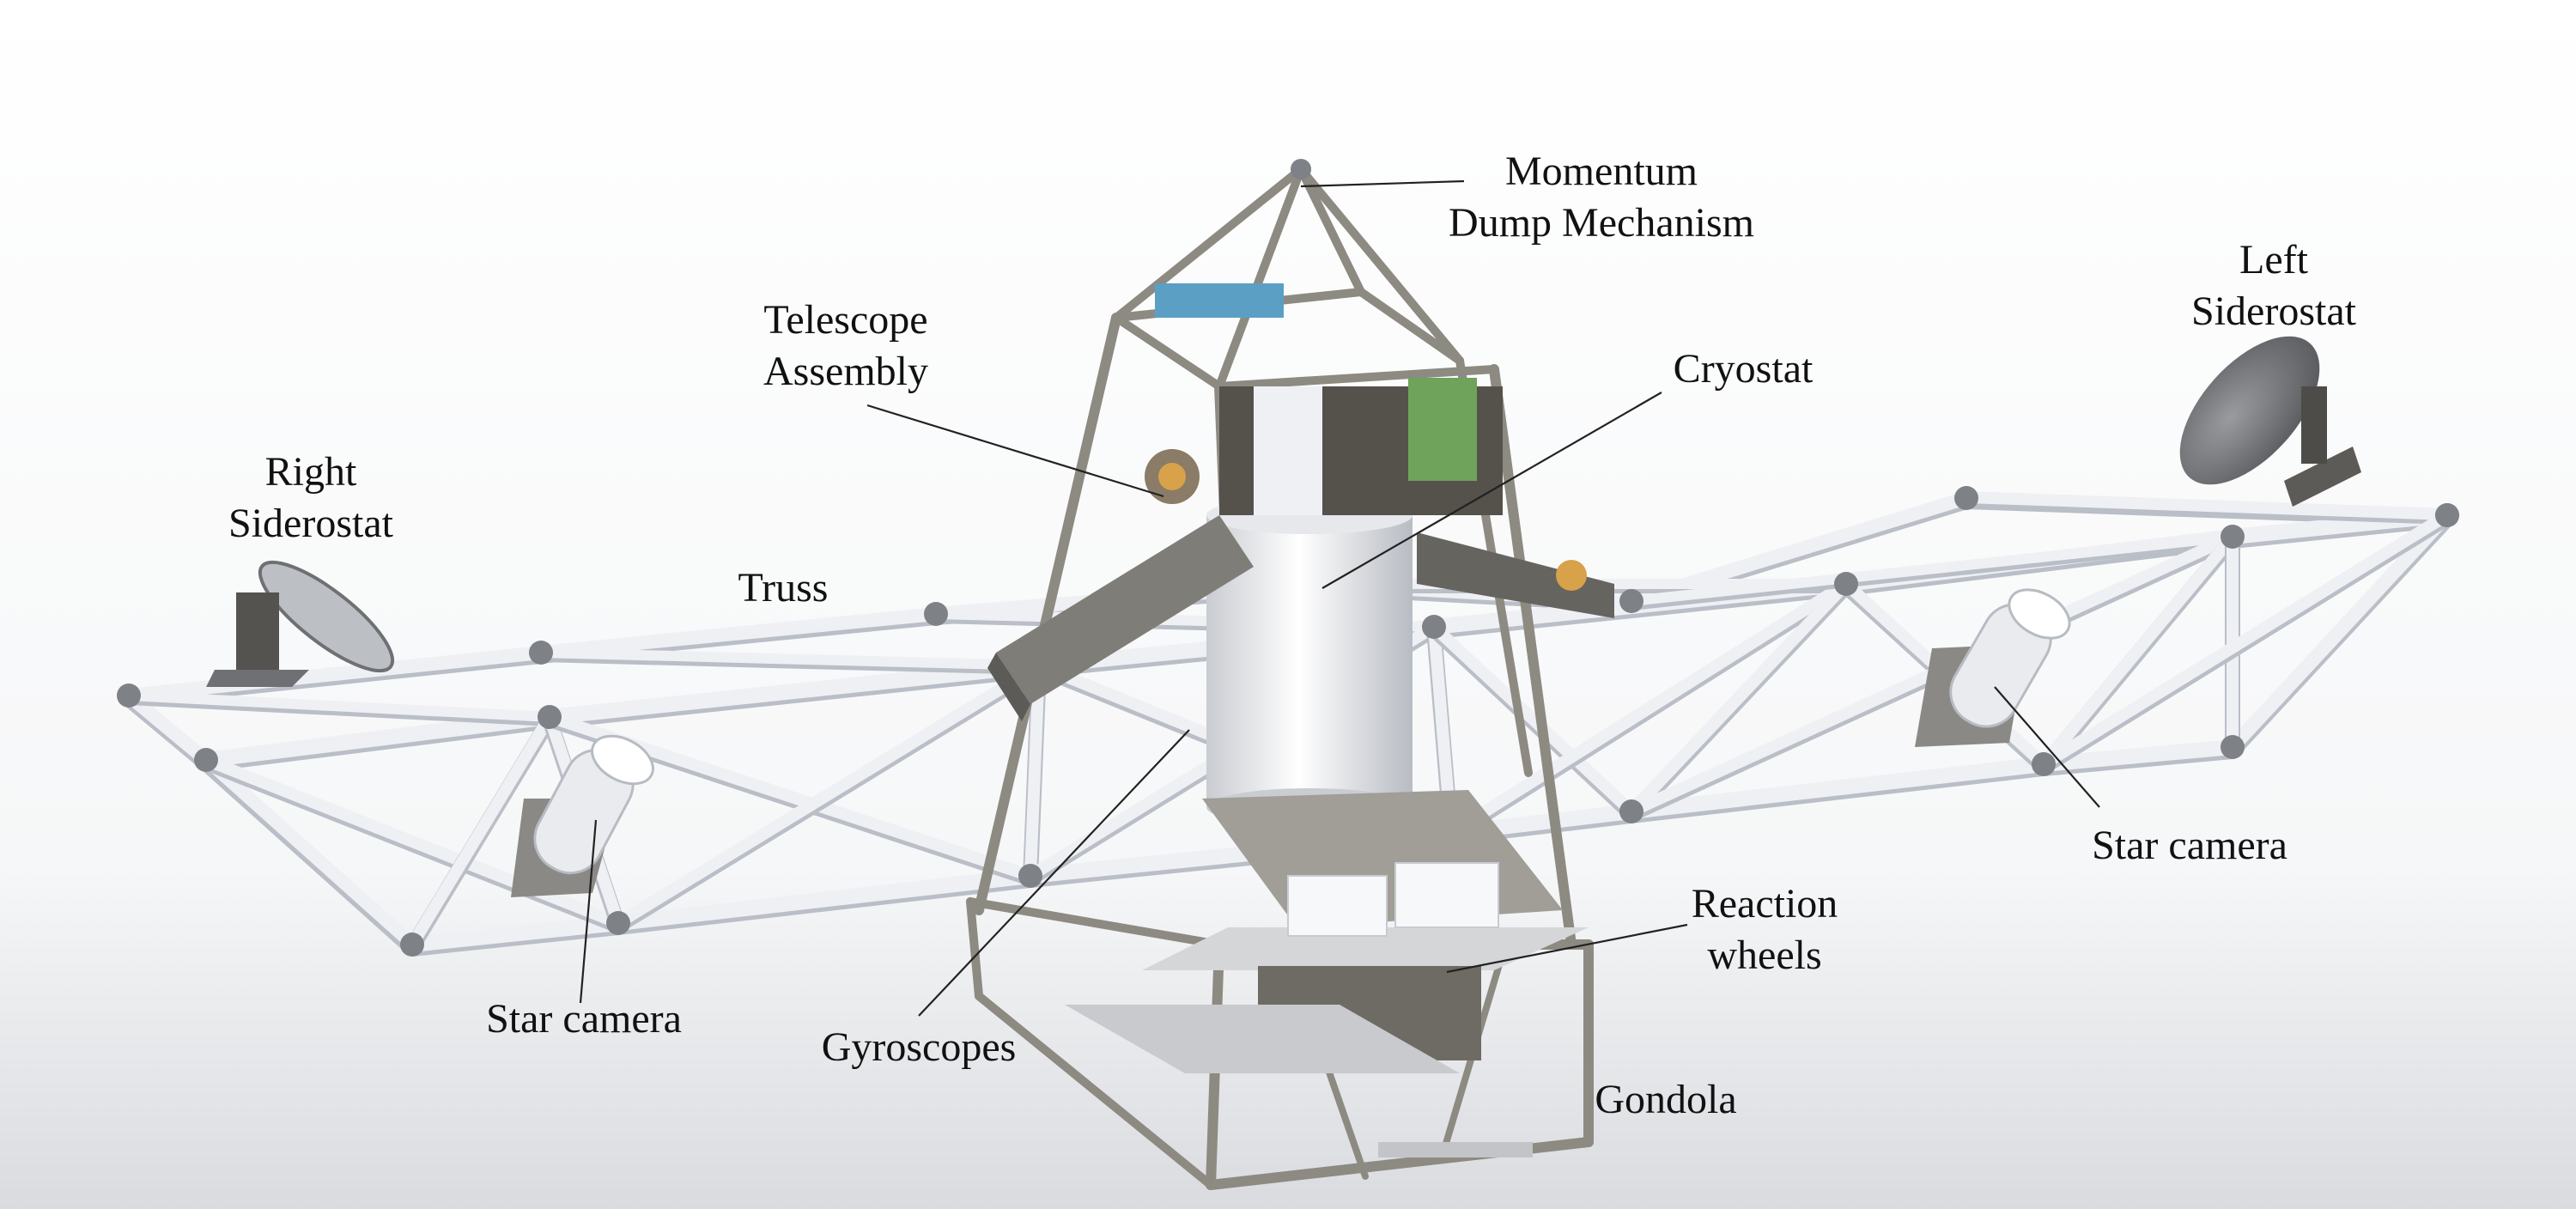 The image size is (2576, 1209). I want to click on label-left-siderostat-line-2: Siderostat, so click(2273, 312).